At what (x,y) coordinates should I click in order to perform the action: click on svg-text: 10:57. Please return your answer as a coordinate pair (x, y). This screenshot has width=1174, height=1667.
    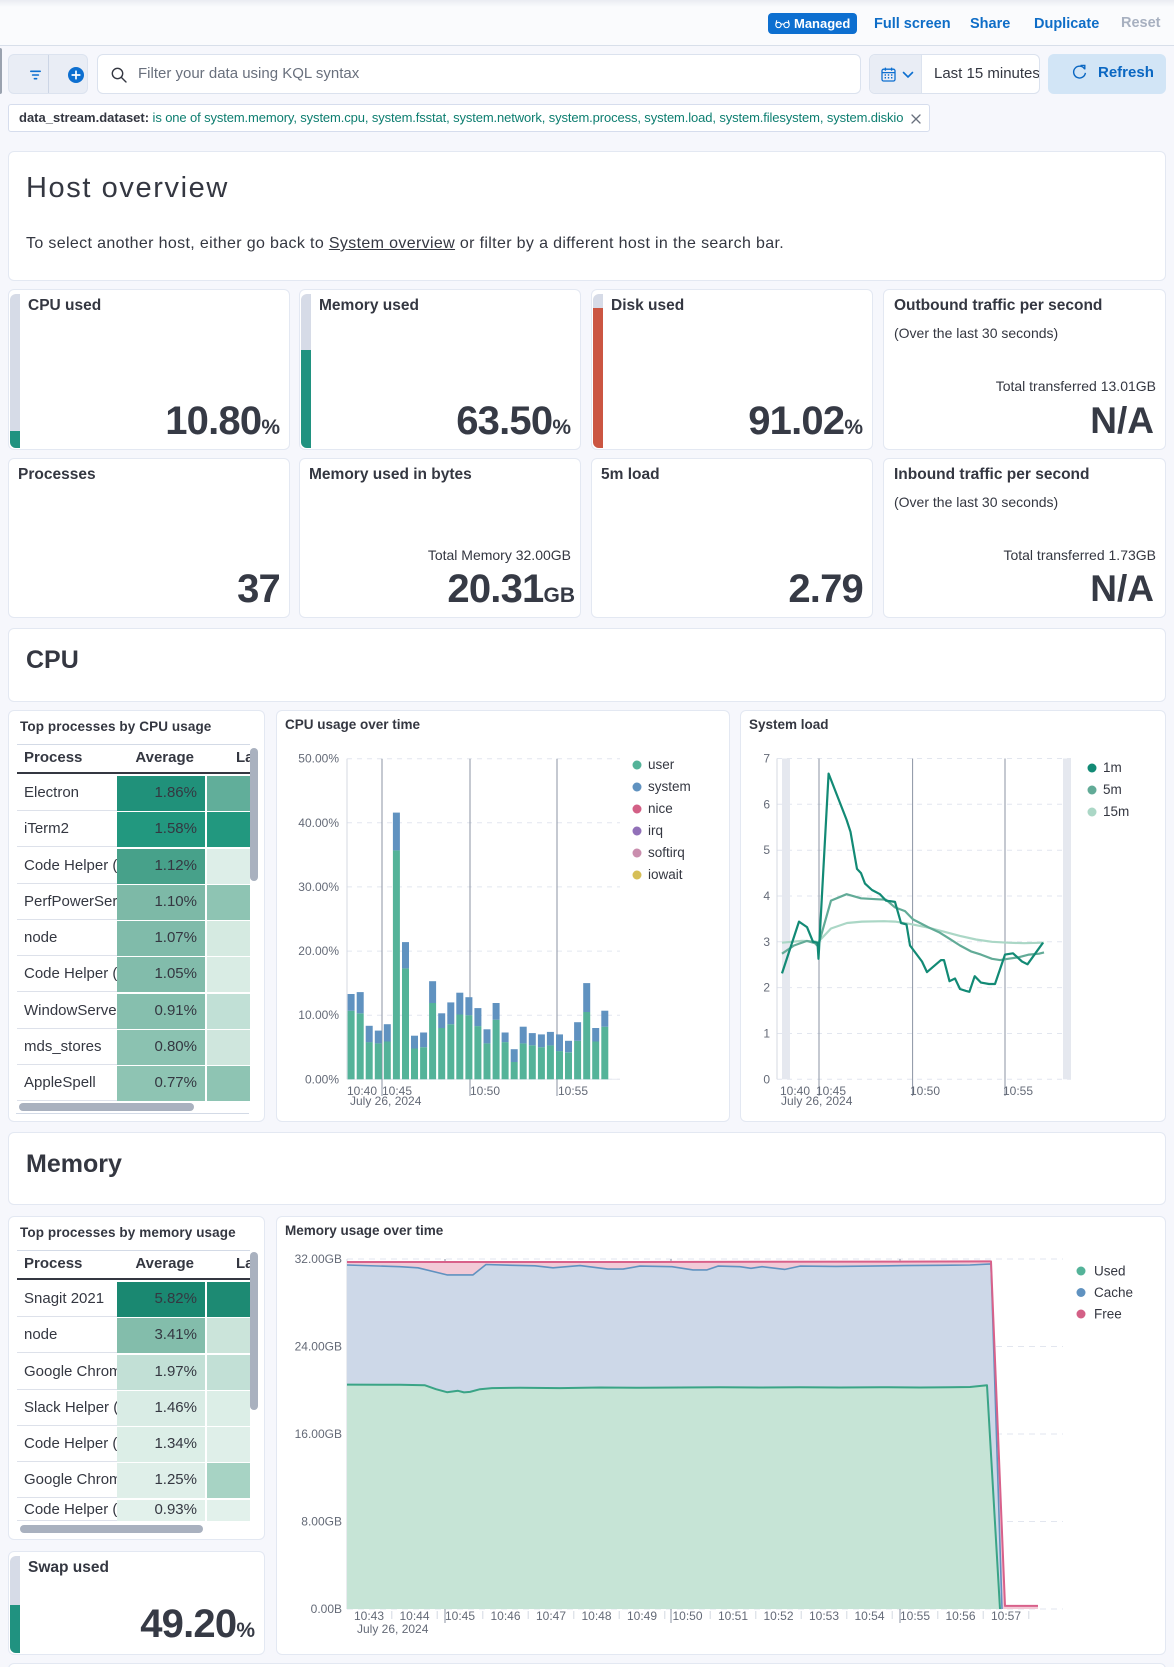
    Looking at the image, I should click on (1006, 1616).